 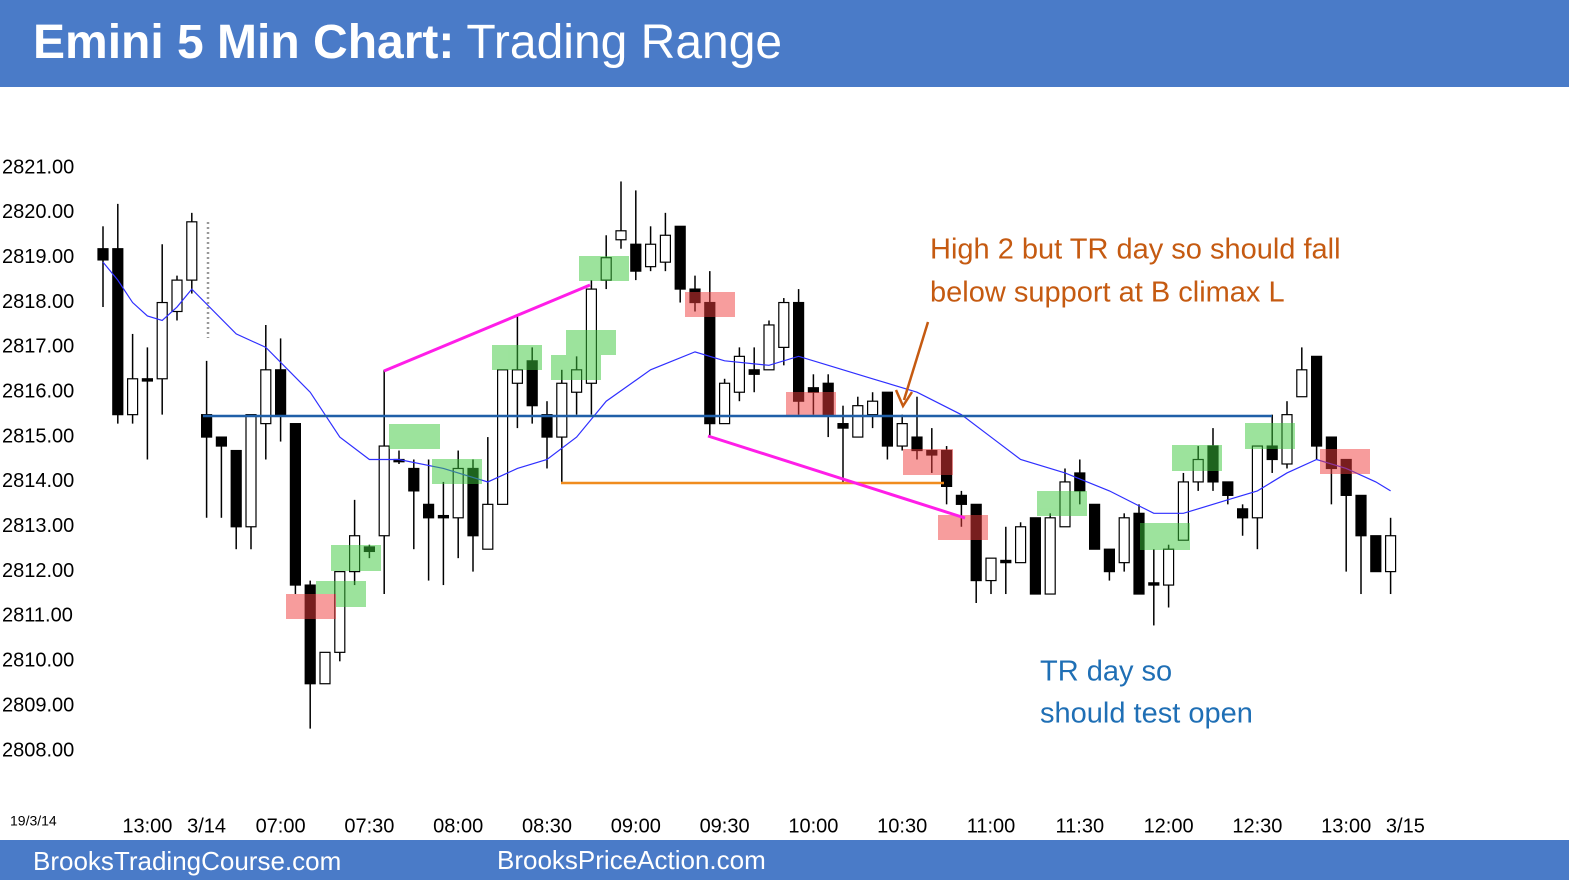 I want to click on annotation: below support at B climax L, so click(x=1107, y=293).